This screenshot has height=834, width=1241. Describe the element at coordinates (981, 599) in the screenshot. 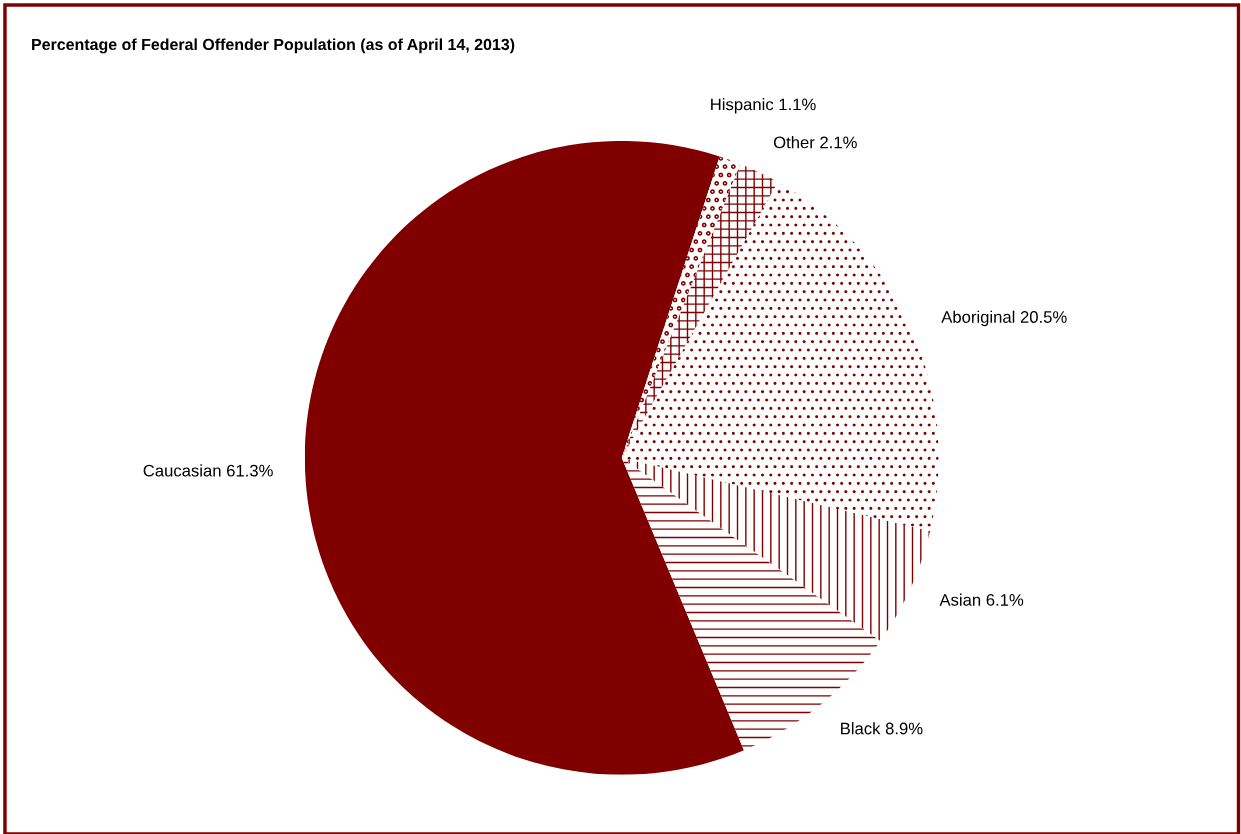

I see `slice-label: Asian 6.1%` at that location.